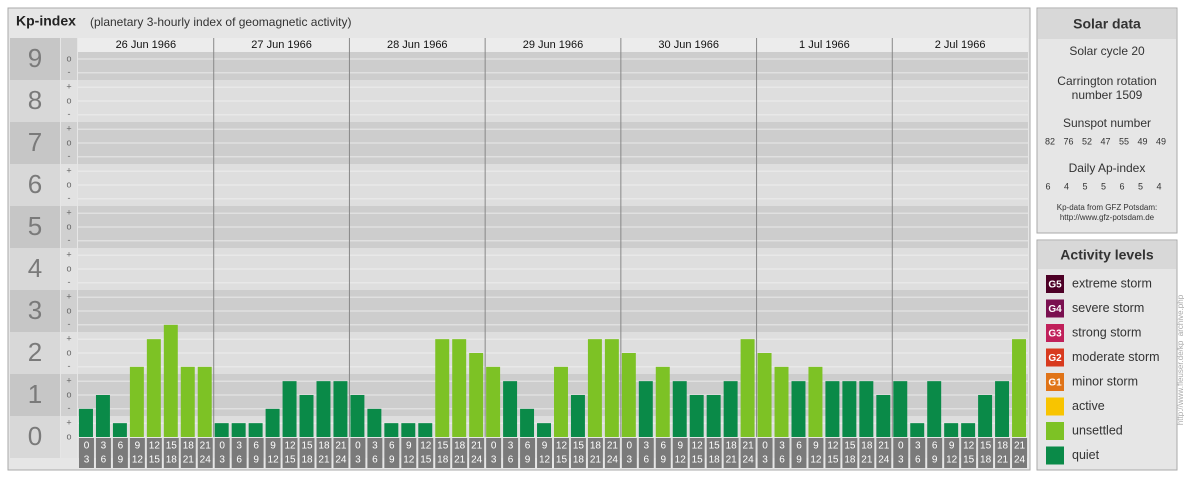 This screenshot has width=1184, height=480. What do you see at coordinates (281, 45) in the screenshot?
I see `date-label: 27 Jun 1966` at bounding box center [281, 45].